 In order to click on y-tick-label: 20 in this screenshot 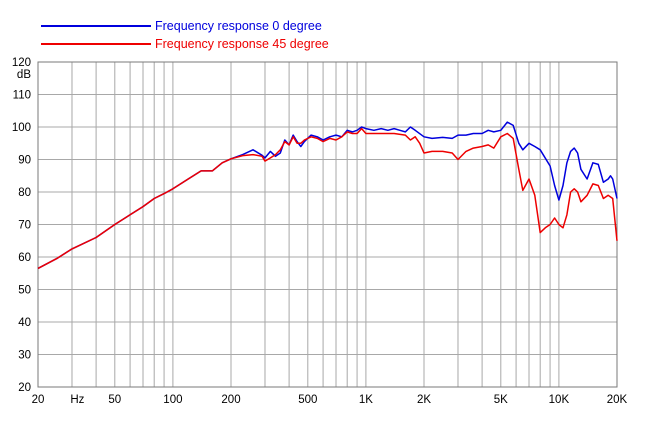, I will do `click(24, 388)`.